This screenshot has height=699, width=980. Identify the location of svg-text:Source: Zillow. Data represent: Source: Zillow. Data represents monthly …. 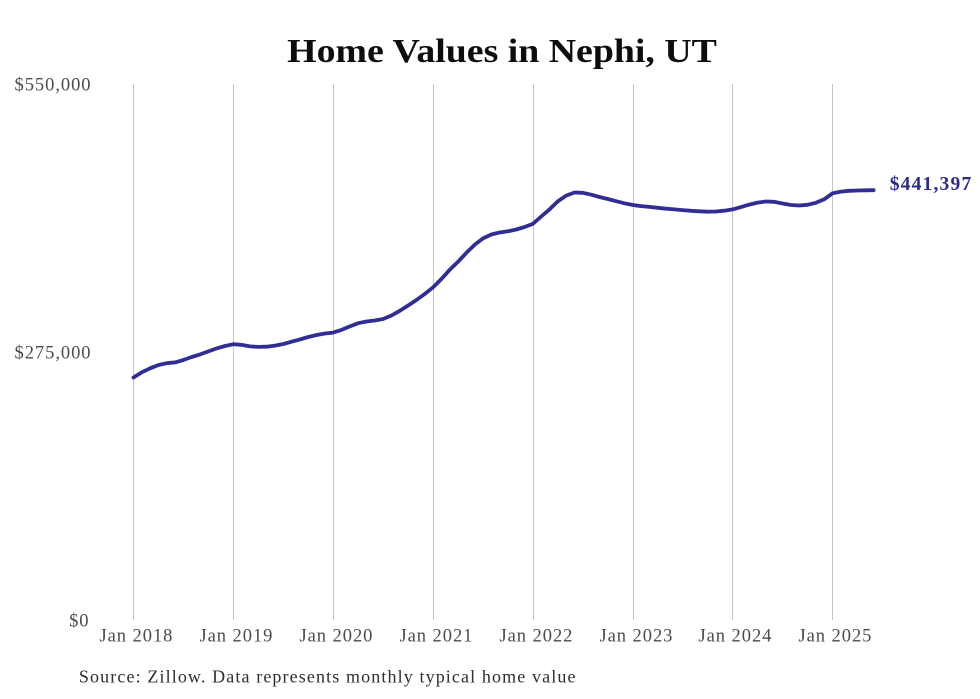
(328, 677).